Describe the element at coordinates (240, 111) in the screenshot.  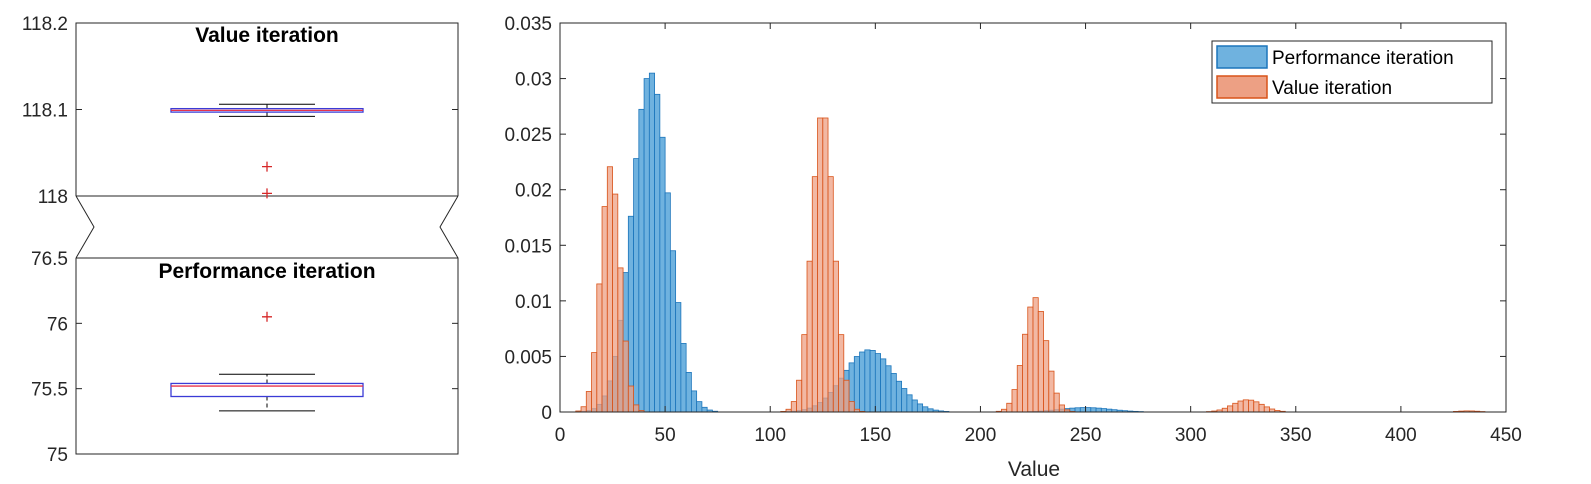
I see `upper-y-ticks: 118 118.1 118.2` at that location.